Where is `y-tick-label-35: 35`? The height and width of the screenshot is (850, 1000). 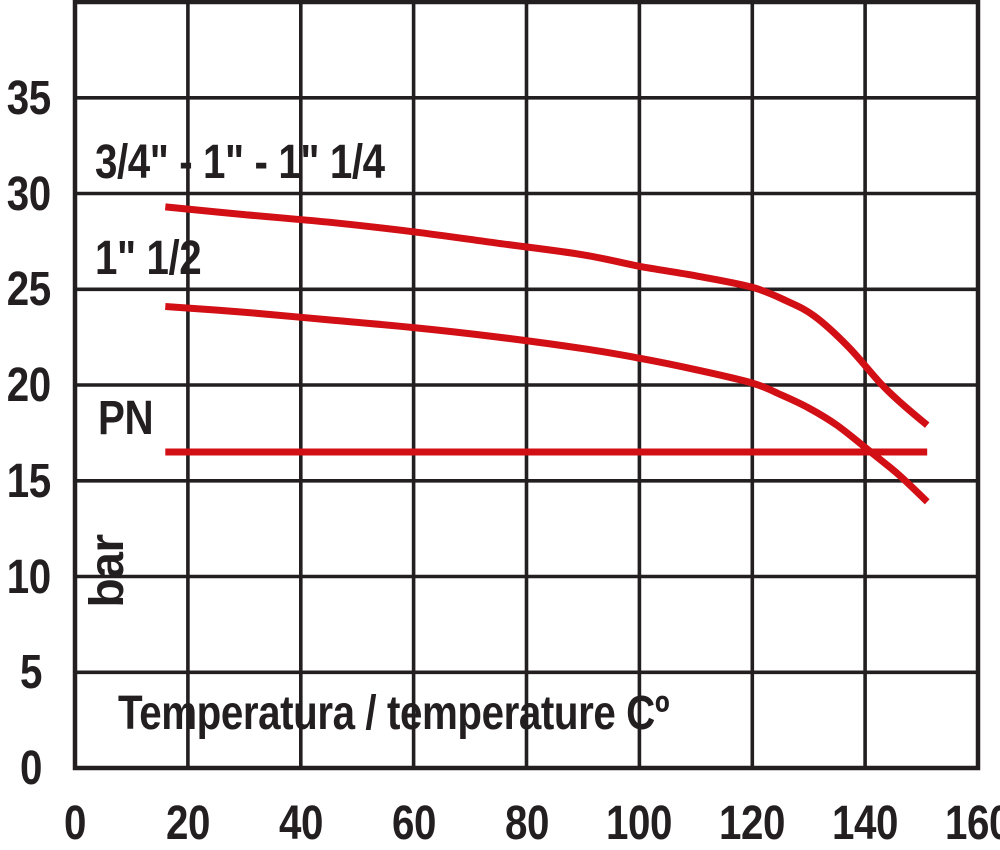 y-tick-label-35: 35 is located at coordinates (28, 98).